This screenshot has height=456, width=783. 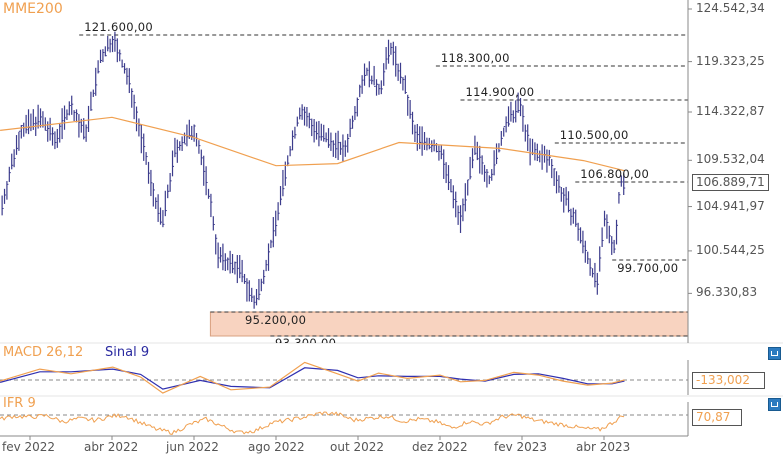 What do you see at coordinates (648, 268) in the screenshot?
I see `level-label: 99.700,00` at bounding box center [648, 268].